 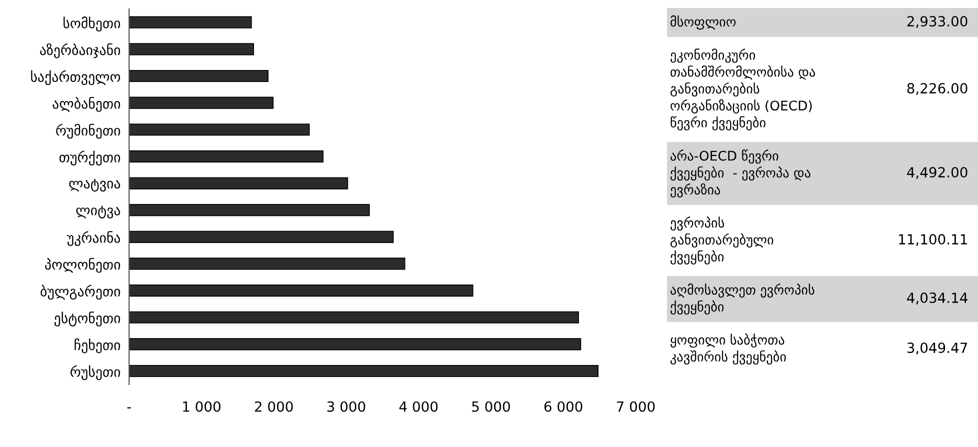 I want to click on y-tick-label: ბულგარეთი, so click(x=80, y=292).